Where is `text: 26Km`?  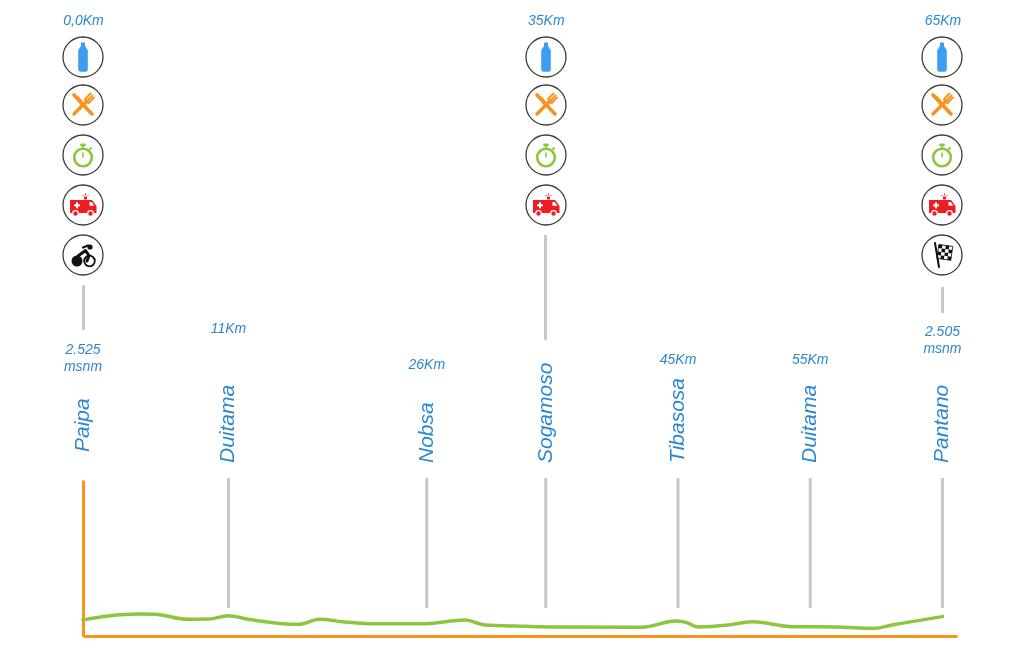
text: 26Km is located at coordinates (426, 364).